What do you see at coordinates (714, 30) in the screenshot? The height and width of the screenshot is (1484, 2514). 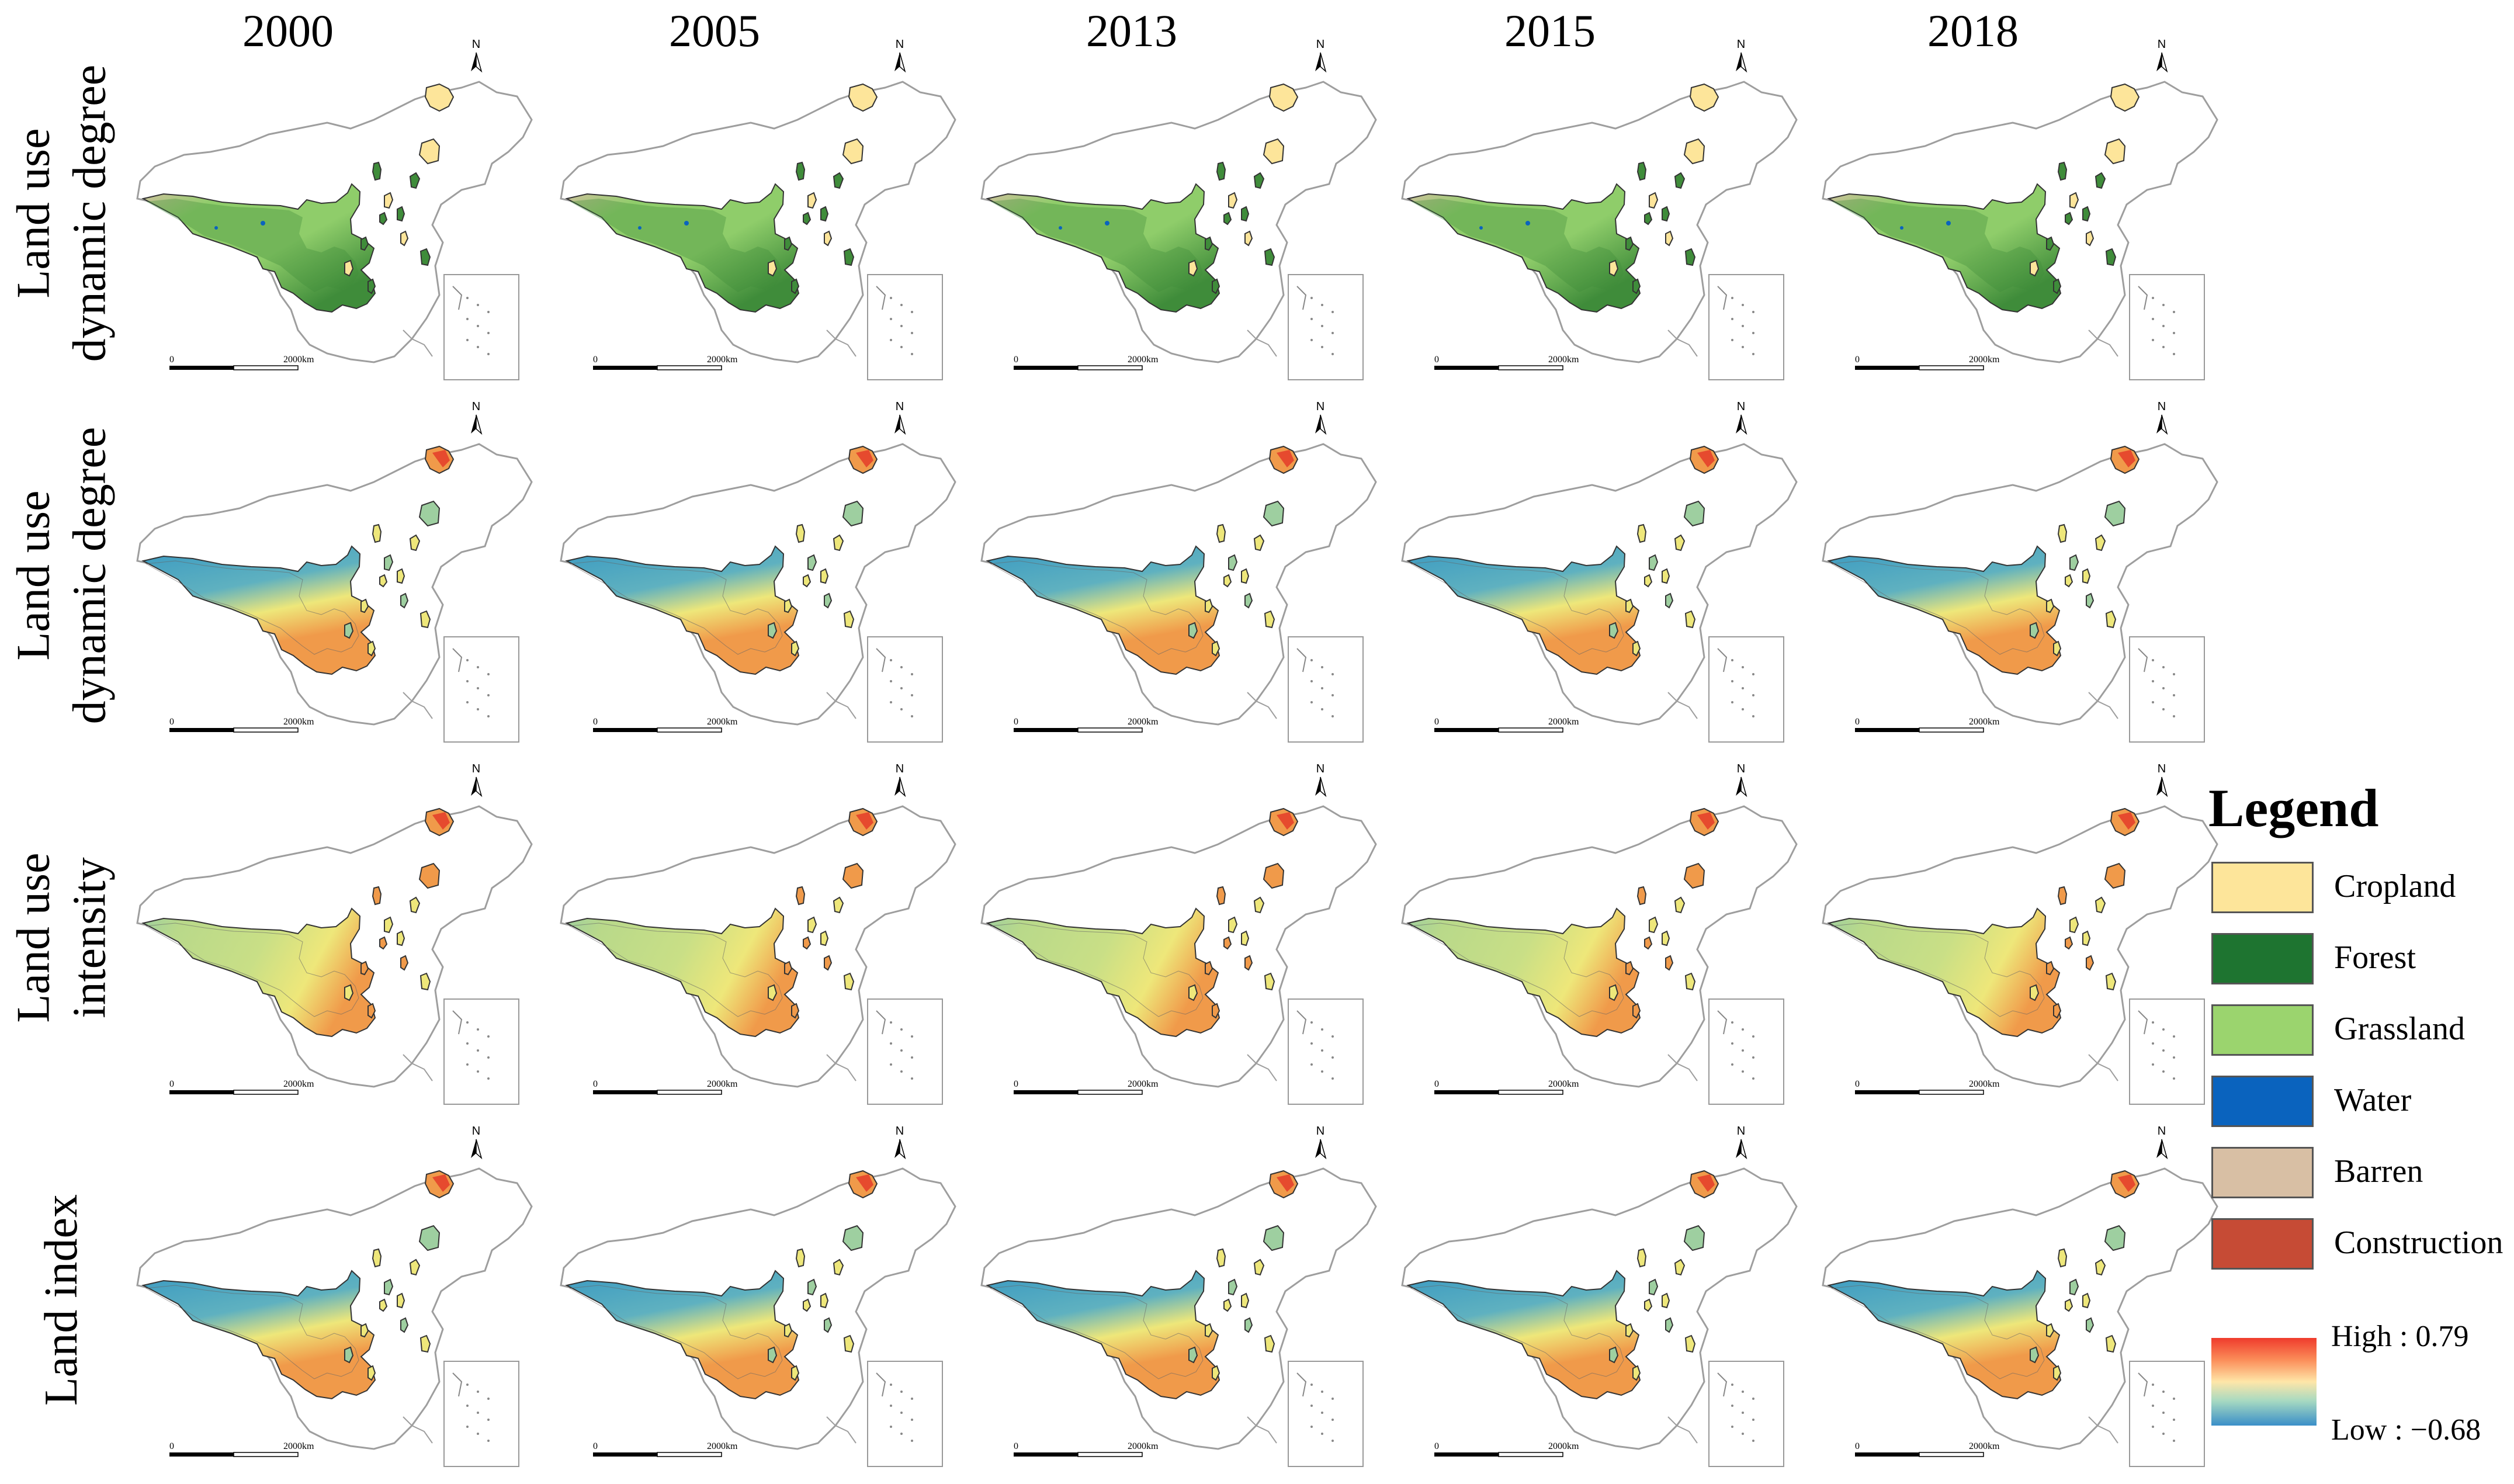 I see `year-header-2005: 2005` at bounding box center [714, 30].